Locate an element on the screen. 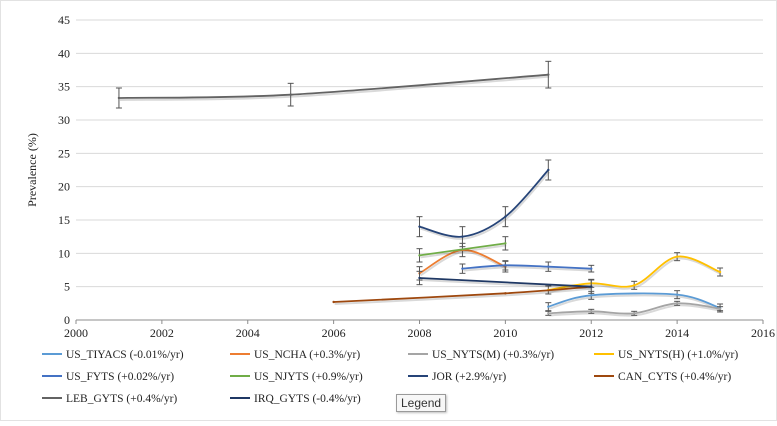 This screenshot has height=426, width=777. y-tick-label: 40 is located at coordinates (64, 53).